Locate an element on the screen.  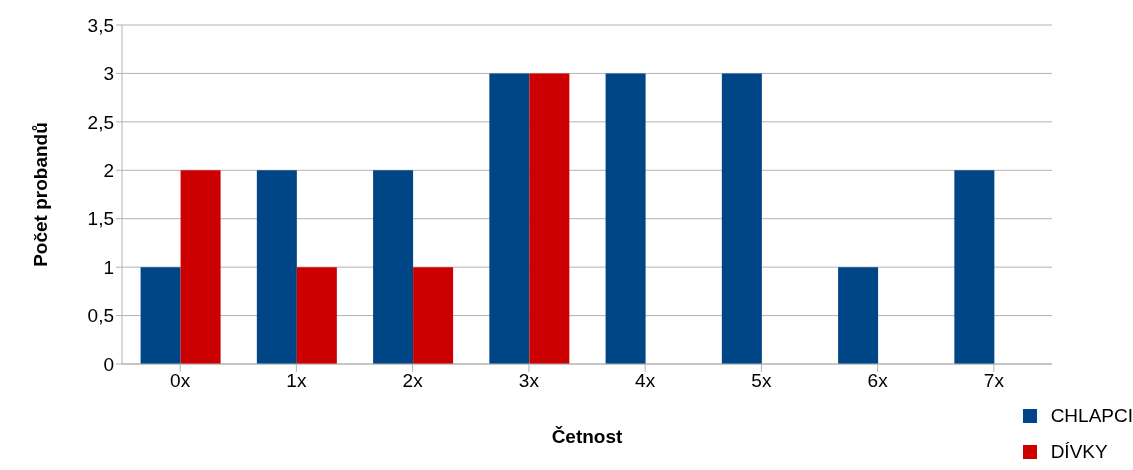
x-tick-label: 2x is located at coordinates (413, 381).